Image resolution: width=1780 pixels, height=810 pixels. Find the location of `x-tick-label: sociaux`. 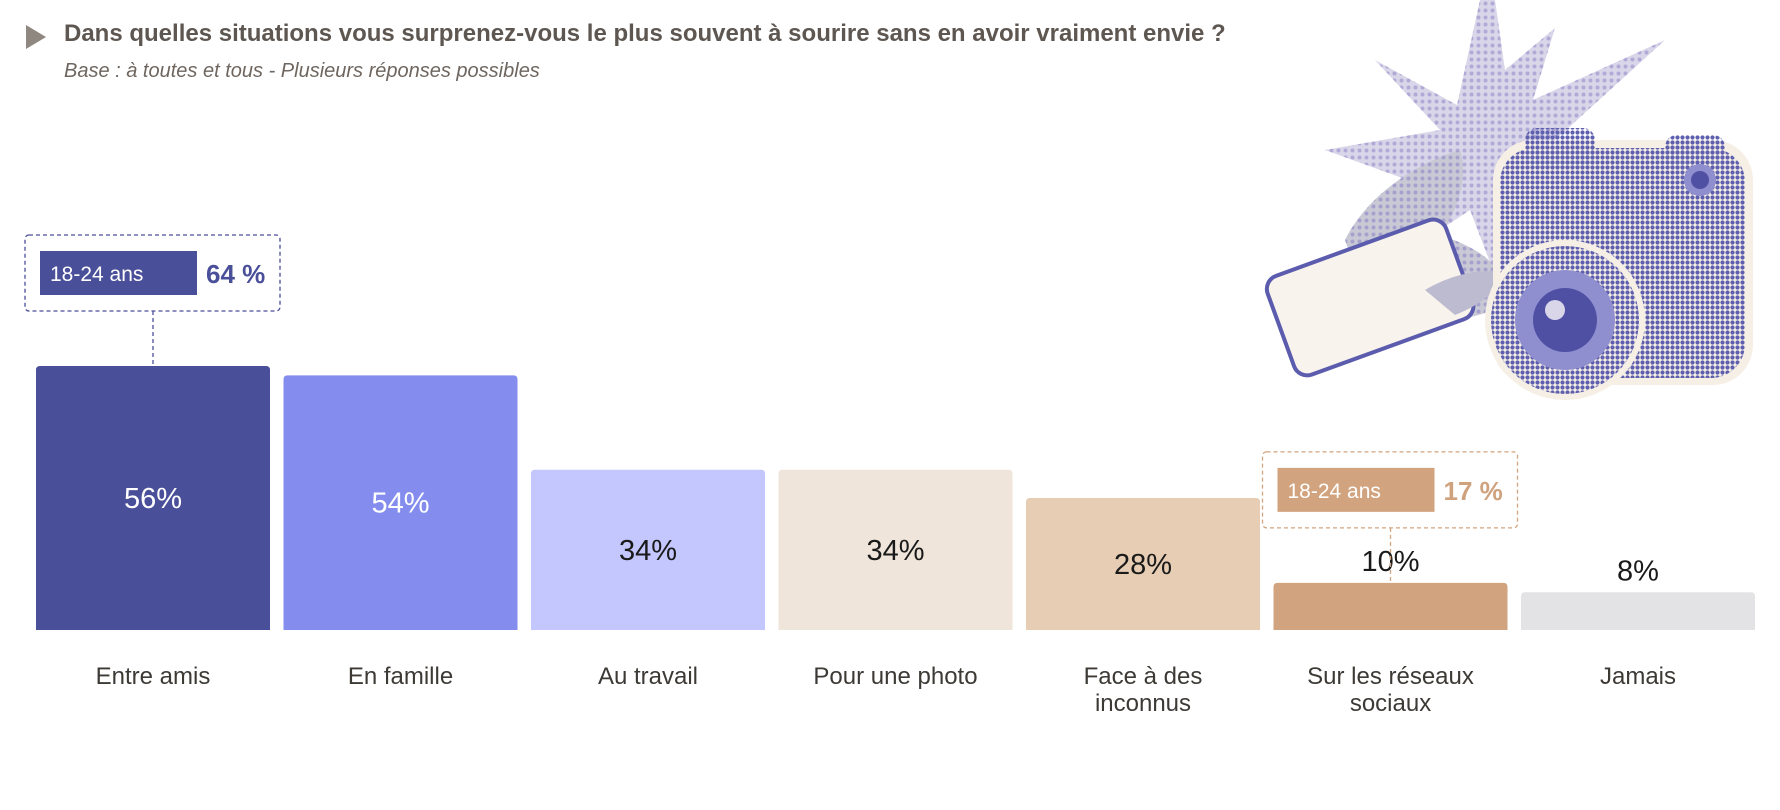

x-tick-label: sociaux is located at coordinates (1390, 703).